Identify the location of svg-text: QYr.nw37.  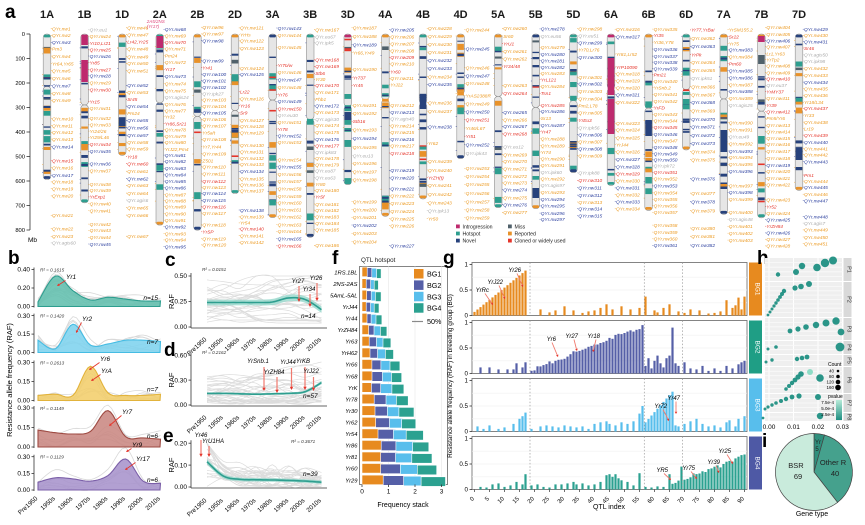
(100, 172).